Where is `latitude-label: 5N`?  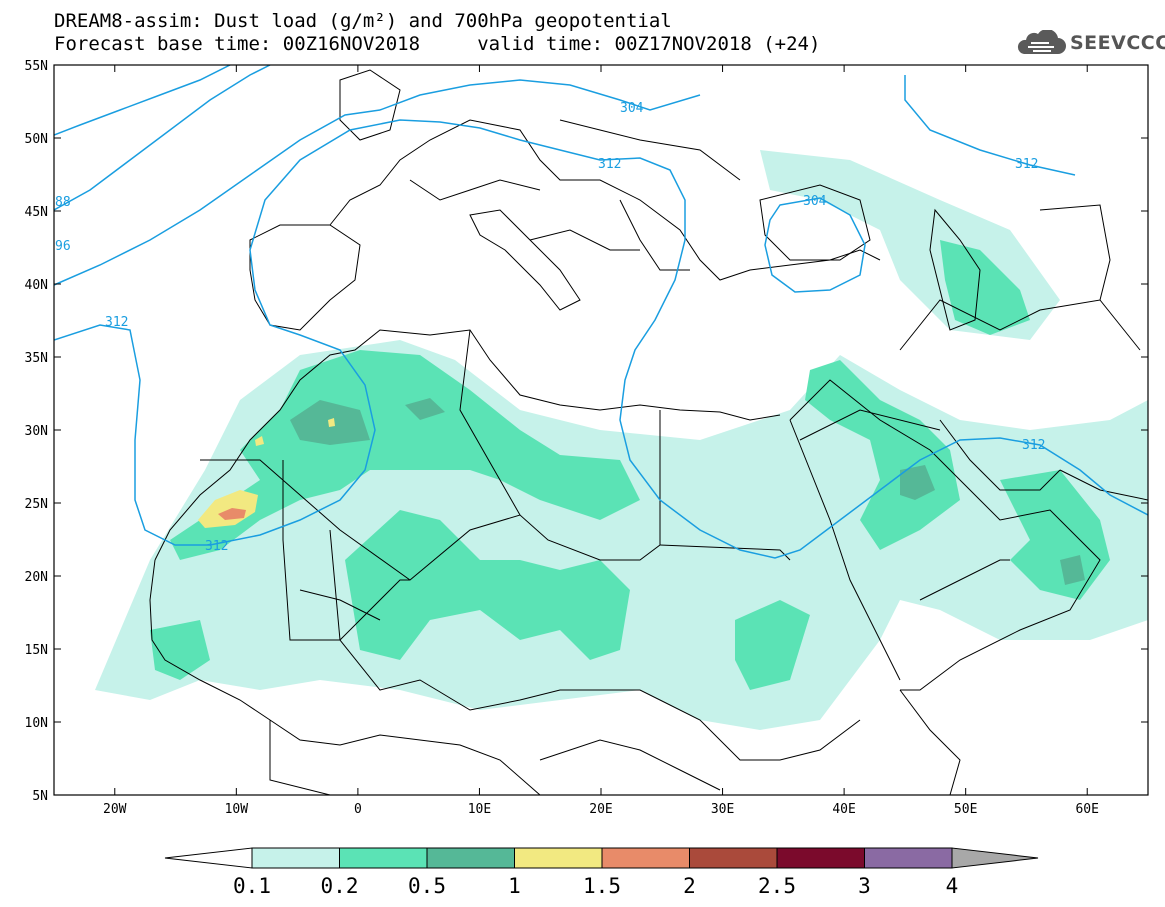
latitude-label: 5N is located at coordinates (40, 796).